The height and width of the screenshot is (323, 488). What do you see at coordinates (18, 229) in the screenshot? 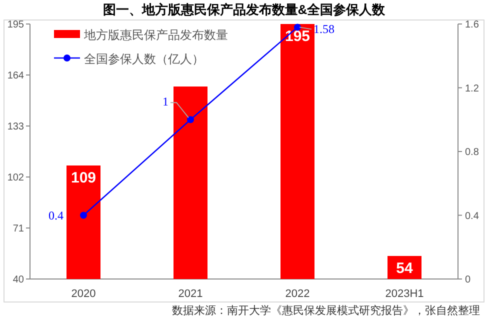
I see `y-tick-label: 71` at bounding box center [18, 229].